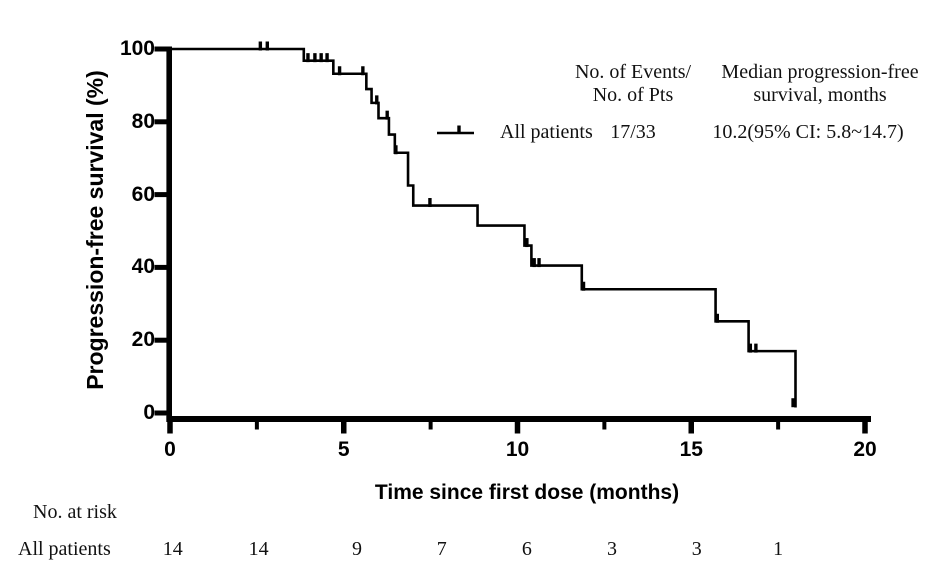 The width and height of the screenshot is (931, 586). Describe the element at coordinates (820, 95) in the screenshot. I see `legend-median-header-line2: survival, months` at that location.